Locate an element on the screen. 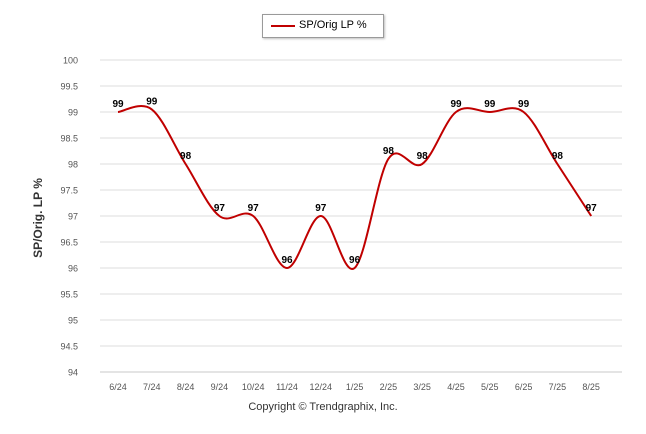  x-tick-label: 12/24 is located at coordinates (321, 387).